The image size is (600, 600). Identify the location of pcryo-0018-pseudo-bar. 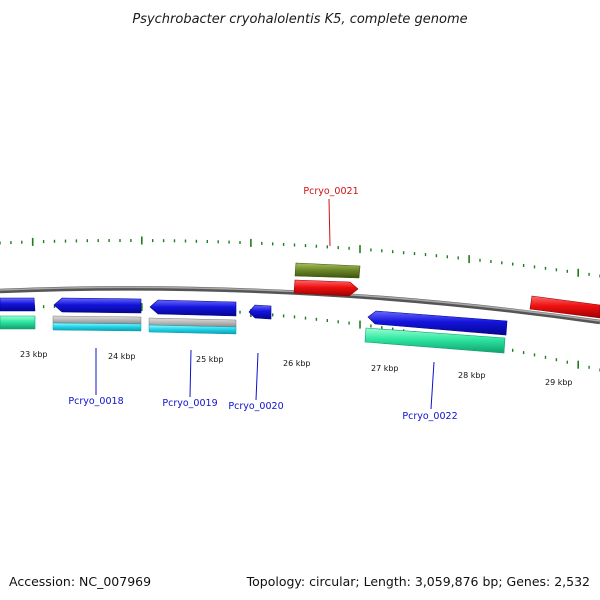
(97, 320).